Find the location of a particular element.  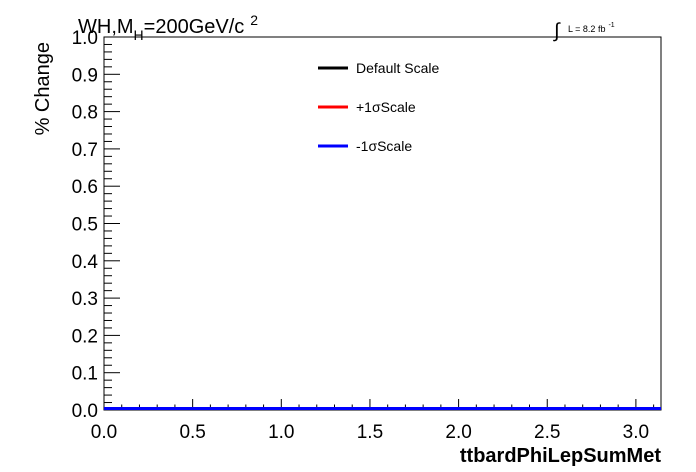

chart-title-main: =200GeV/c is located at coordinates (194, 27).